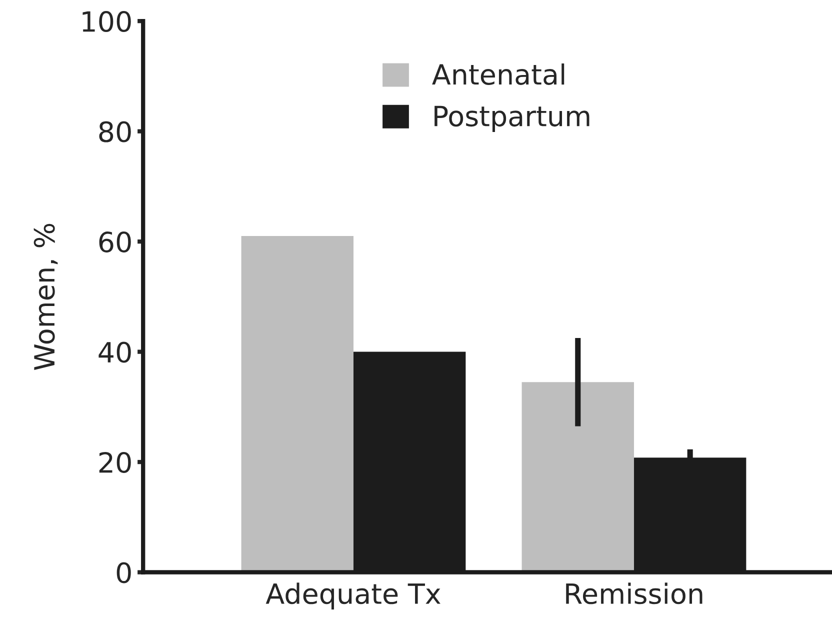 This screenshot has width=832, height=620. What do you see at coordinates (115, 462) in the screenshot?
I see `y-tick-label: 20` at bounding box center [115, 462].